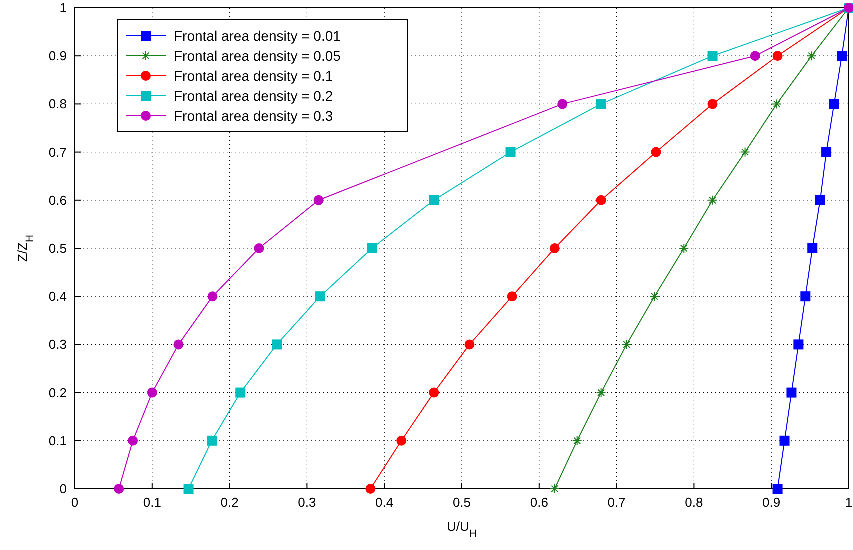  Describe the element at coordinates (57, 248) in the screenshot. I see `y-tick-label: 0.5` at that location.